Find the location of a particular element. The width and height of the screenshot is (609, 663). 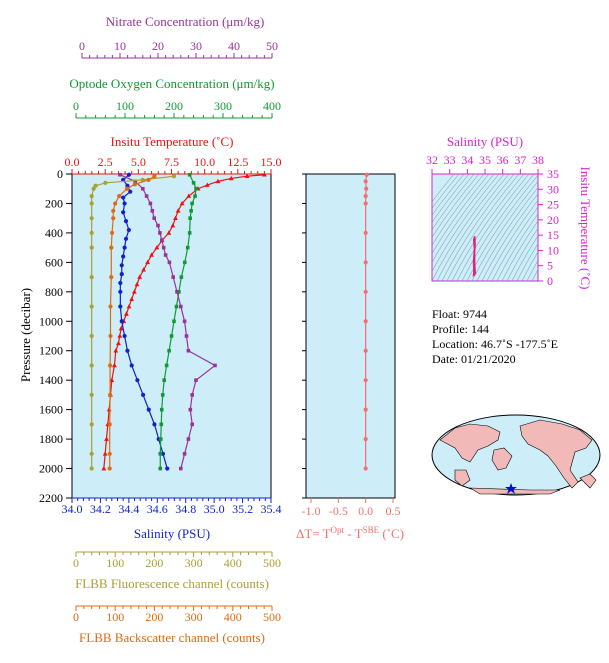

salinity-axis-tick-label: 35.4 is located at coordinates (271, 509).